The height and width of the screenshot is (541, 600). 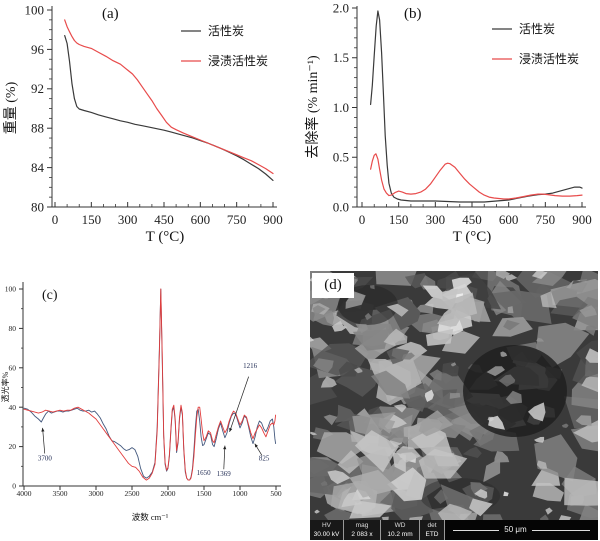 I want to click on sem-col-mag: mag 2 083 x, so click(x=362, y=530).